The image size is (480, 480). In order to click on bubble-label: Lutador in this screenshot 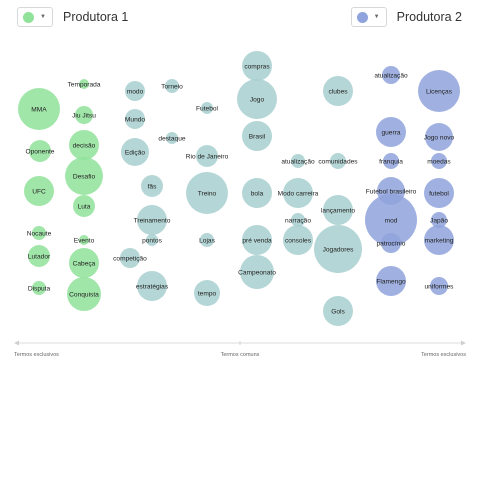, I will do `click(39, 256)`.